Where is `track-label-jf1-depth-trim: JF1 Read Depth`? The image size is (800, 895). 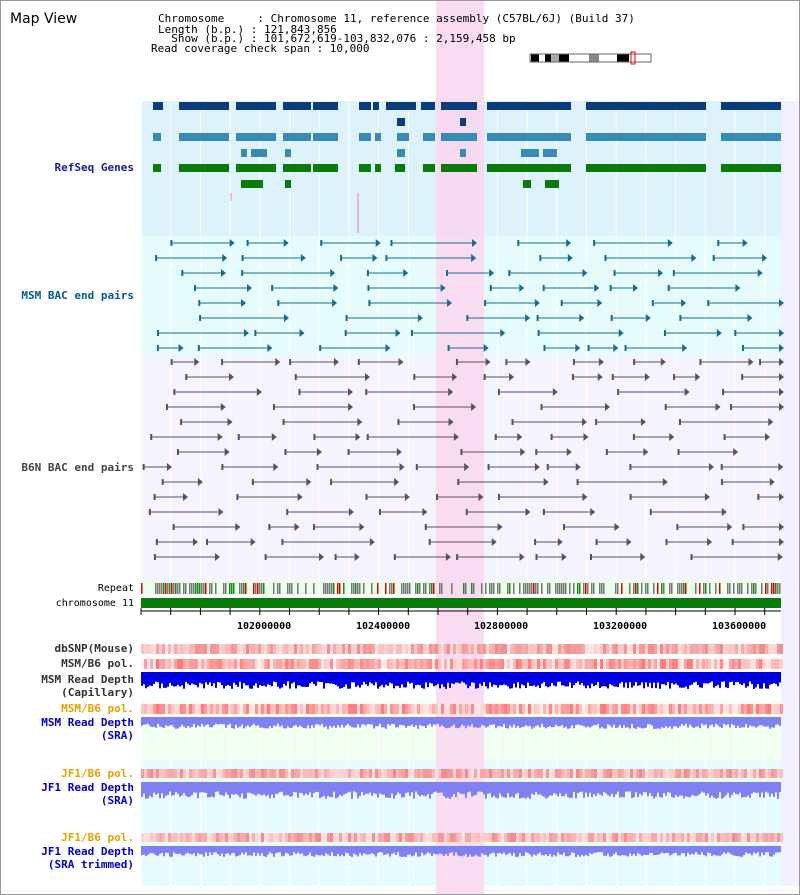 track-label-jf1-depth-trim: JF1 Read Depth is located at coordinates (87, 851).